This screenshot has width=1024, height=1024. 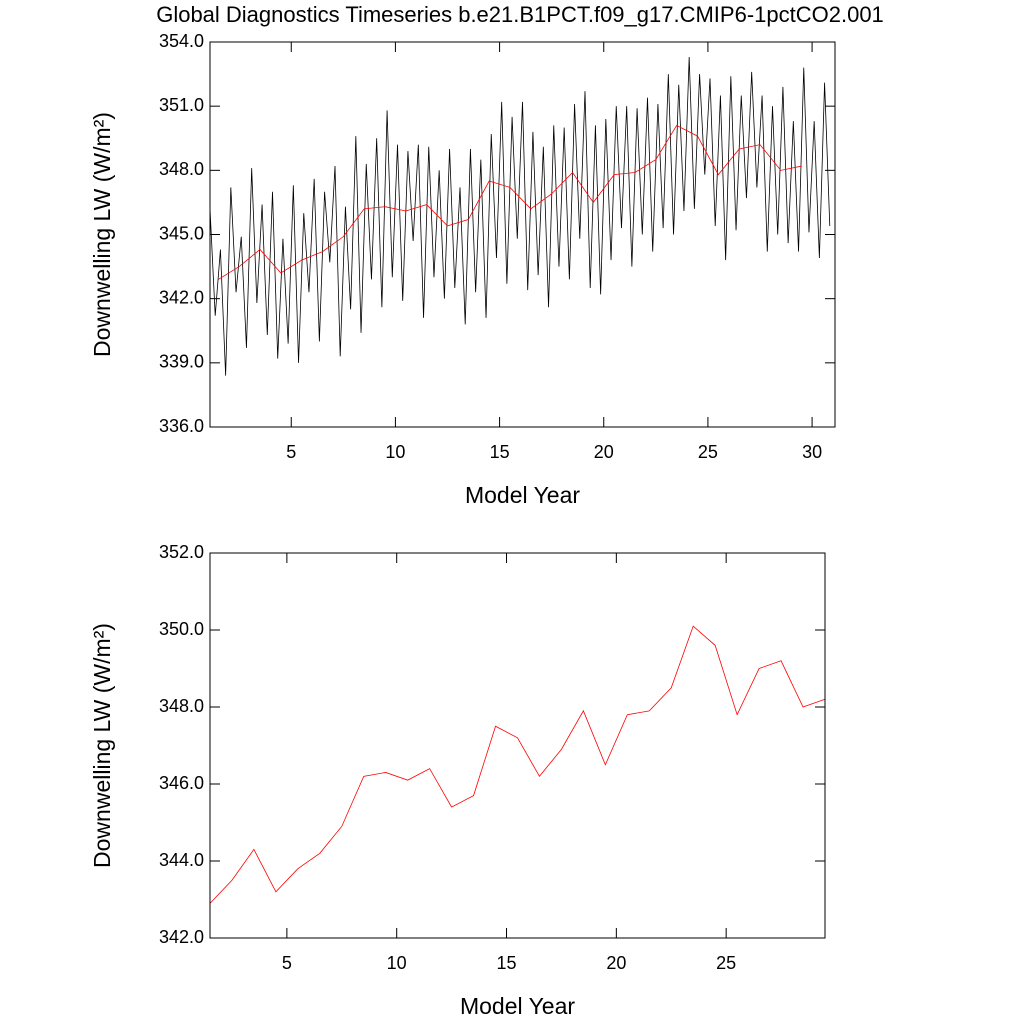 I want to click on y-tick-label: 346.0, so click(x=181, y=783).